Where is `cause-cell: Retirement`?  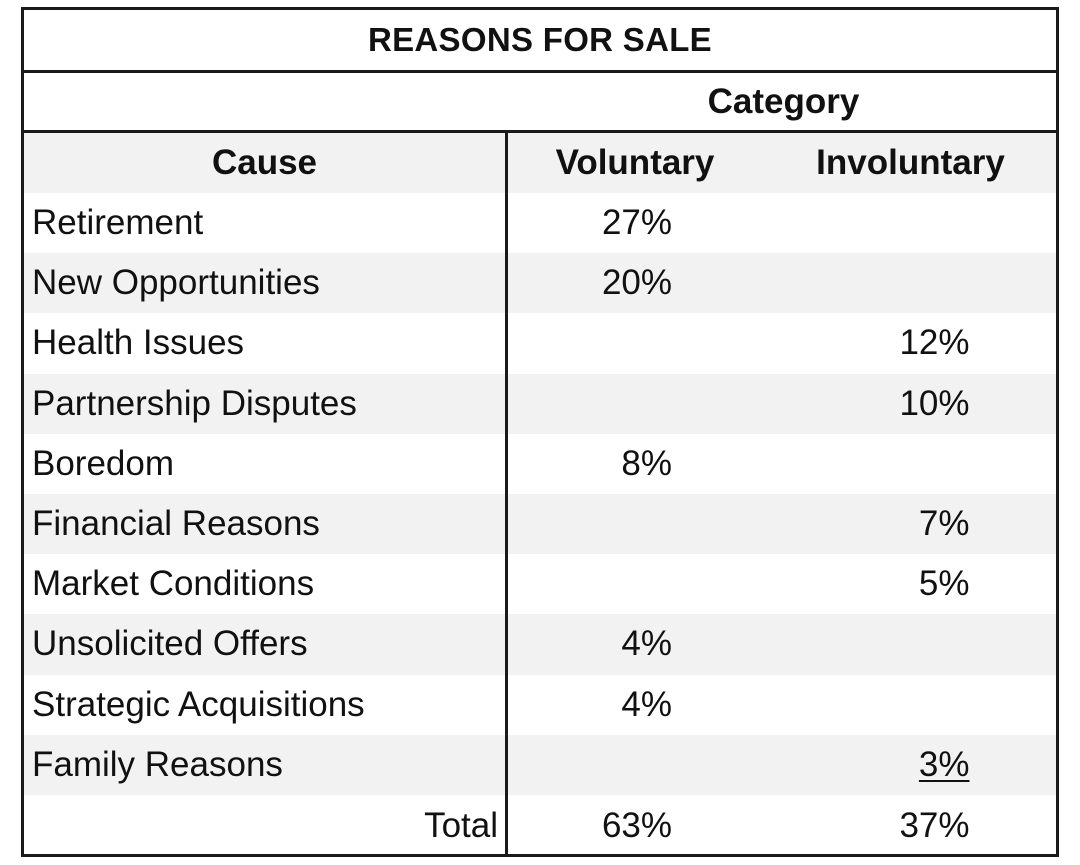 cause-cell: Retirement is located at coordinates (118, 223).